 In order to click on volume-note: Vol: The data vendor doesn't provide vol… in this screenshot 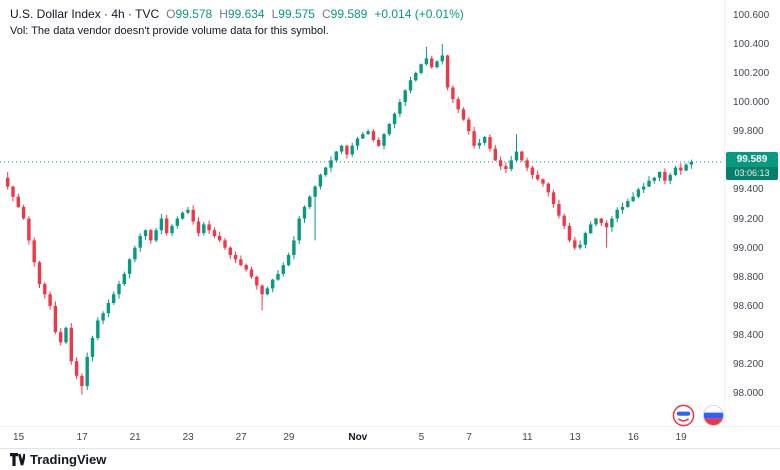, I will do `click(169, 31)`.